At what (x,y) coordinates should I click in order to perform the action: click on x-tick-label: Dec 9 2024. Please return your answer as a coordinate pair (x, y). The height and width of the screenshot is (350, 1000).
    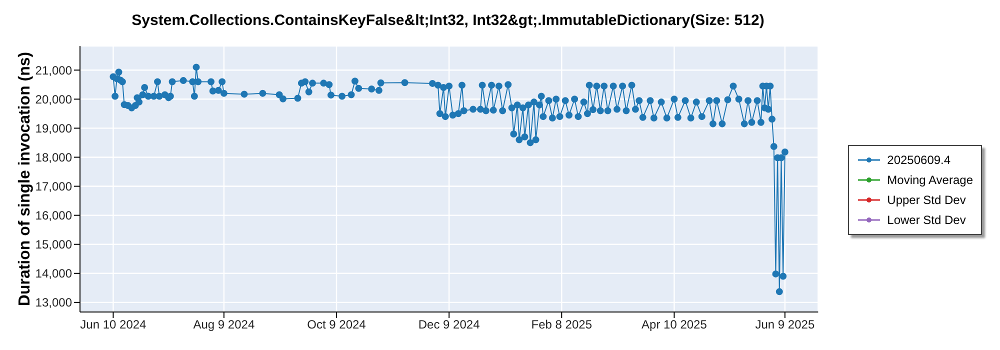
    Looking at the image, I should click on (449, 325).